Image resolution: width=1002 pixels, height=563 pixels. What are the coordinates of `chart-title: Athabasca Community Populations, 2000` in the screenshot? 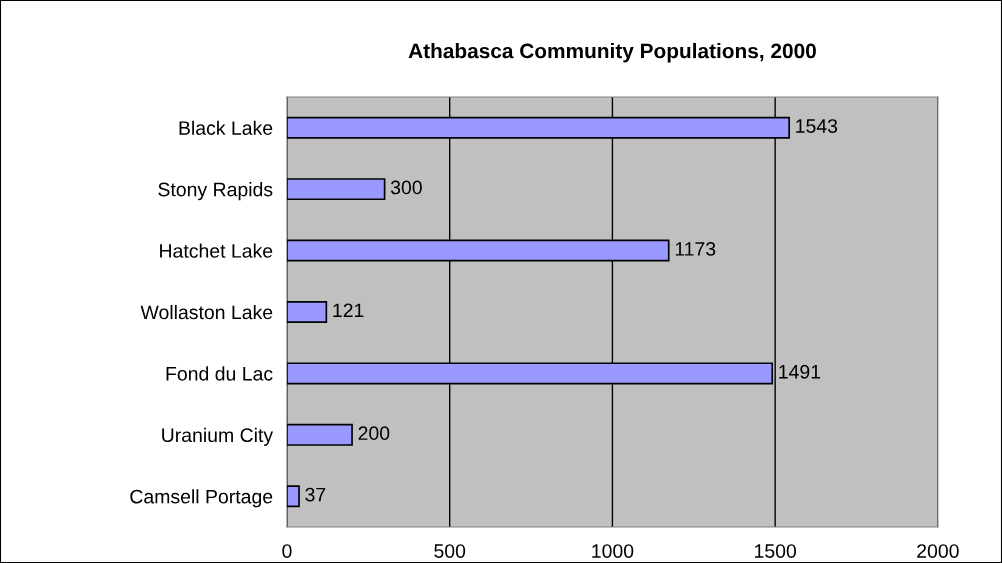 It's located at (612, 53).